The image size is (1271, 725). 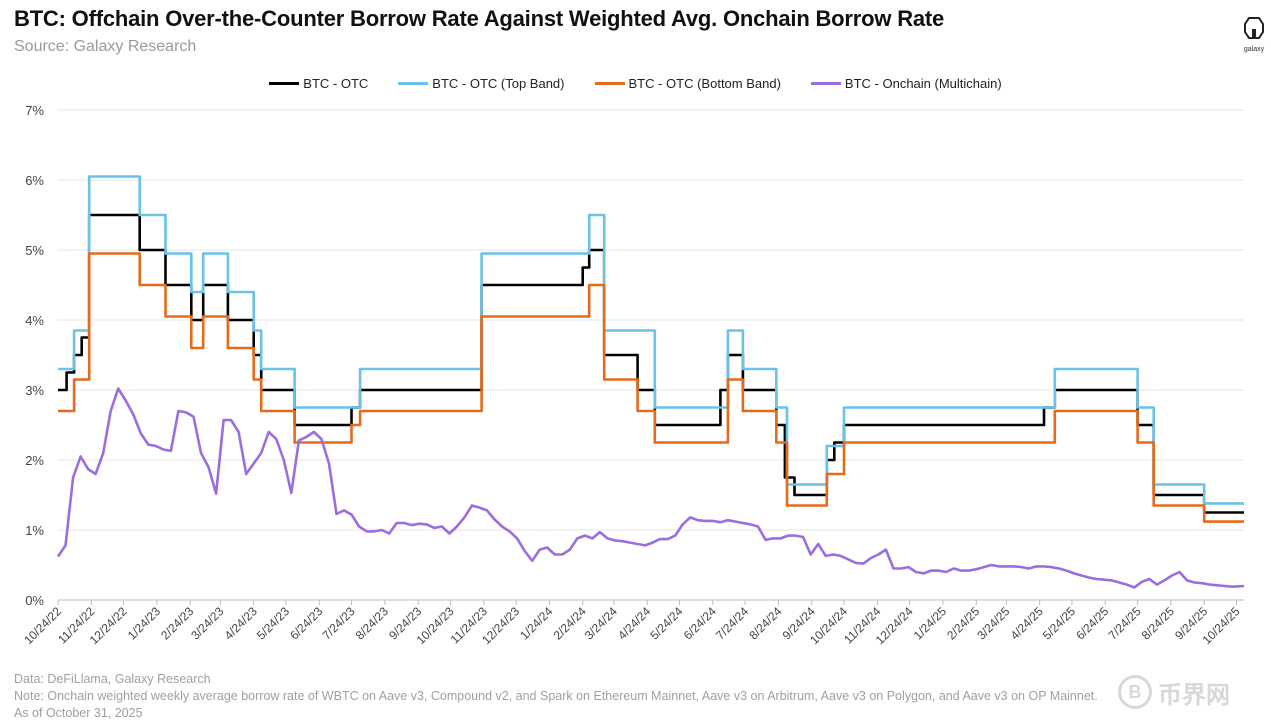 I want to click on legend-swatch-otc, so click(x=284, y=83).